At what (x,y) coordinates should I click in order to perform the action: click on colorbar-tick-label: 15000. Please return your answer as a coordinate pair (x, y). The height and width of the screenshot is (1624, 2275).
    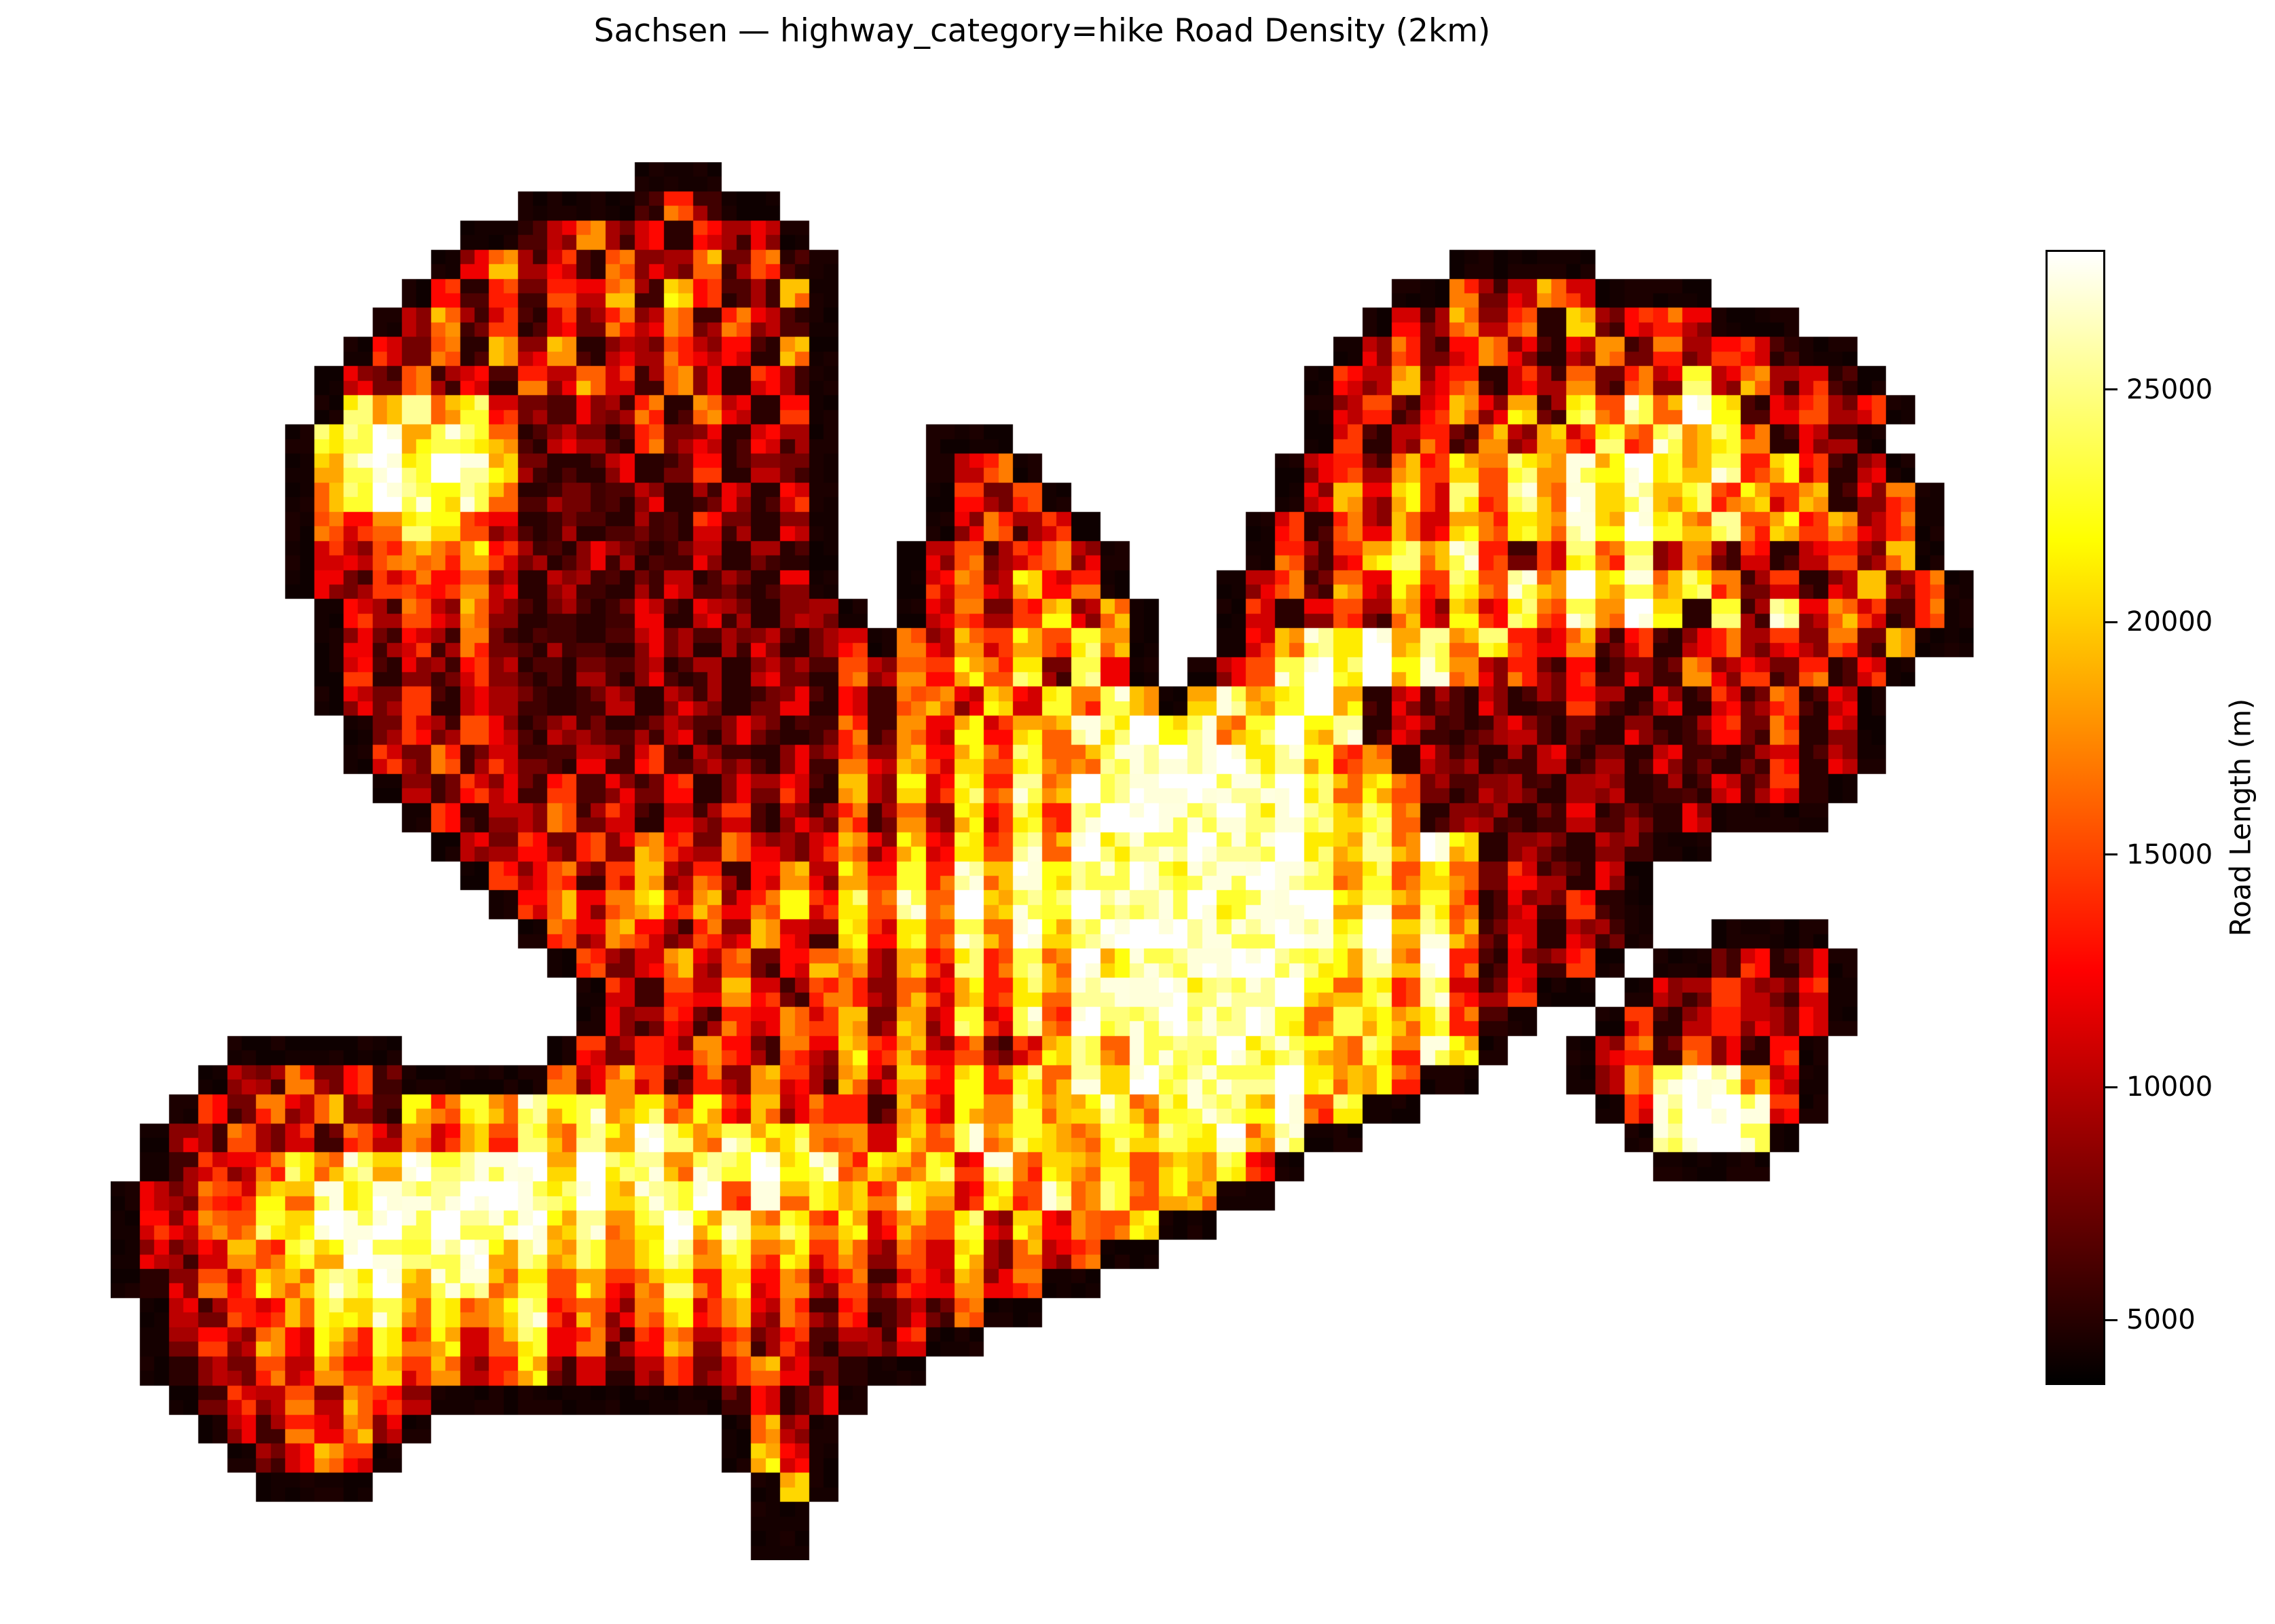
    Looking at the image, I should click on (2169, 854).